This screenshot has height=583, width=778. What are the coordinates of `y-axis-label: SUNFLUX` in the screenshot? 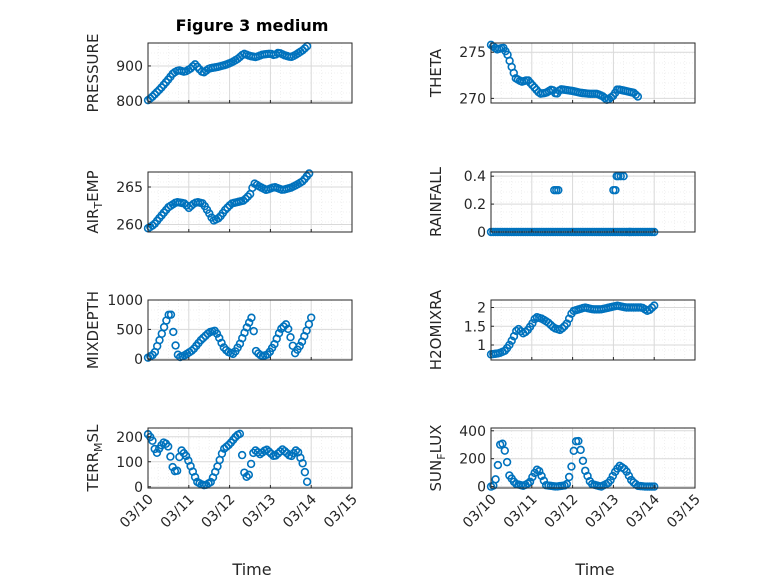 It's located at (437, 458).